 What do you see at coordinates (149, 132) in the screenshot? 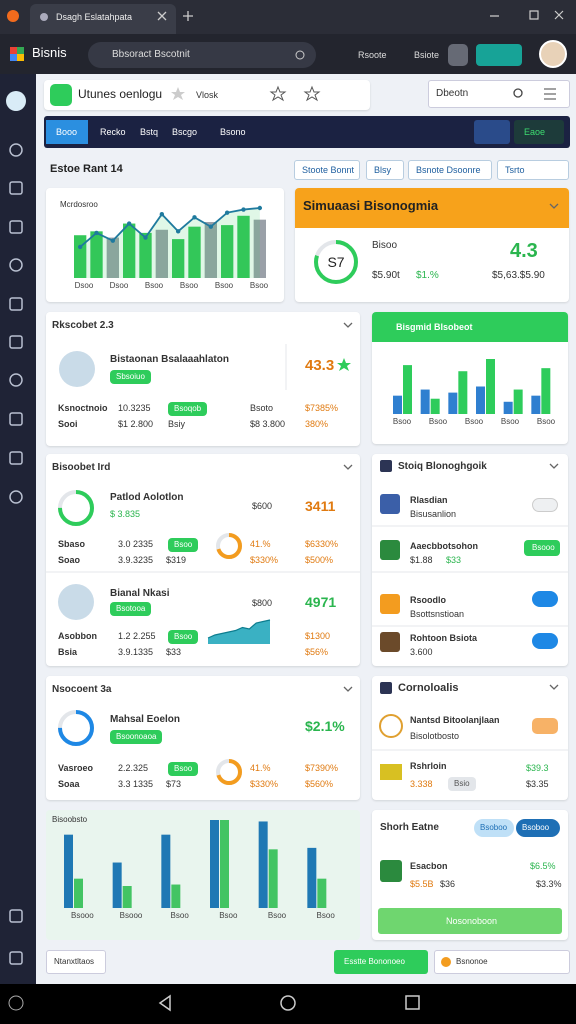
I see `nav-tab: Bstq` at bounding box center [149, 132].